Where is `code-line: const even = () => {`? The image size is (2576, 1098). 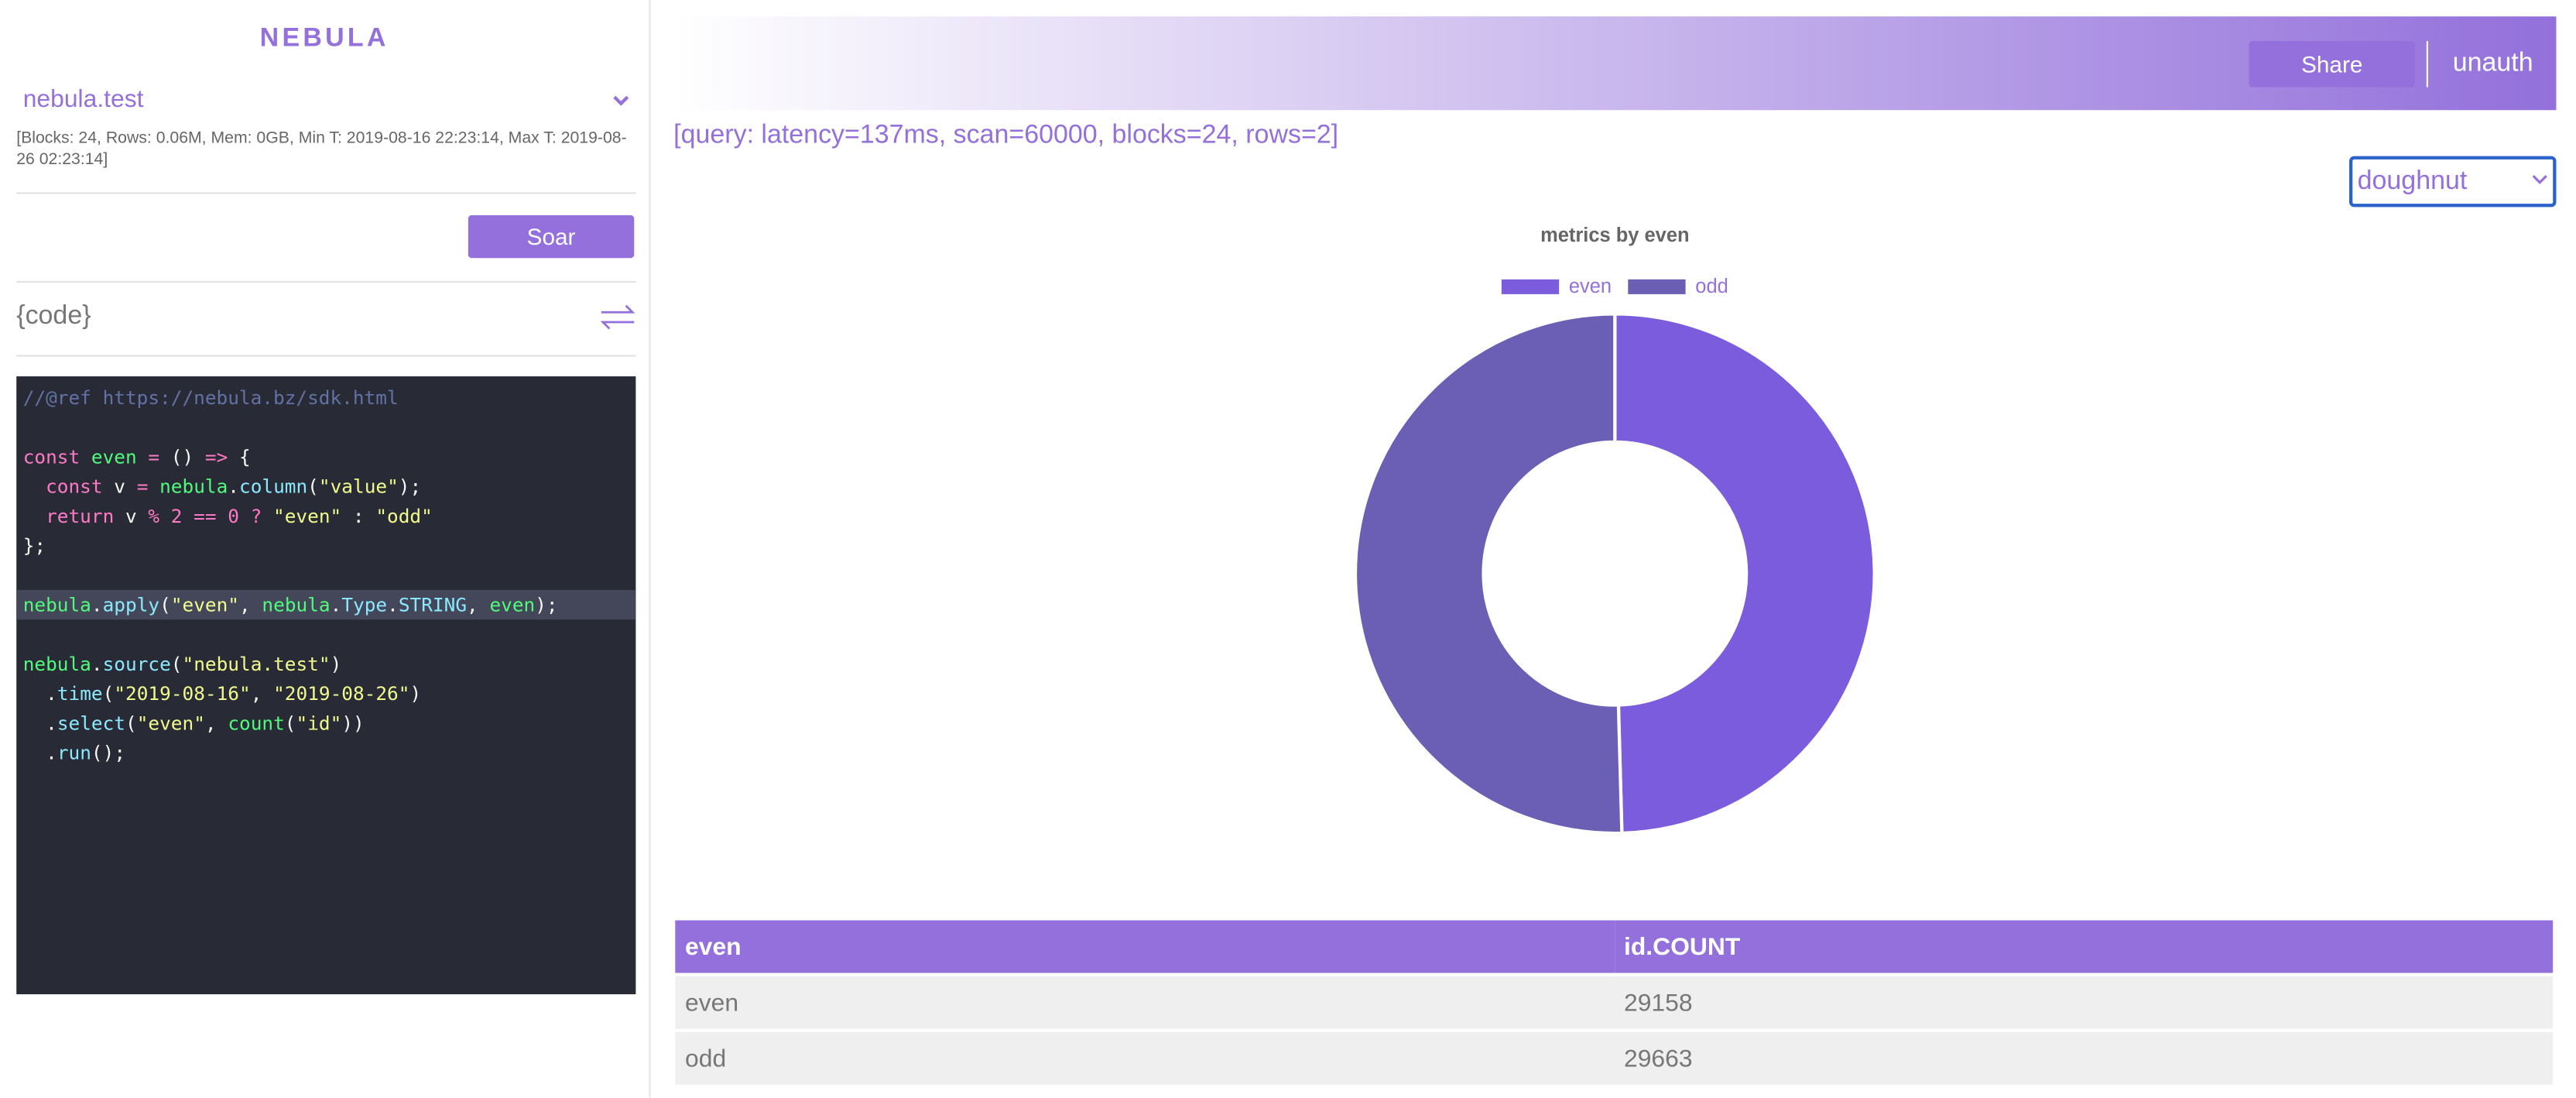 code-line: const even = () => { is located at coordinates (325, 457).